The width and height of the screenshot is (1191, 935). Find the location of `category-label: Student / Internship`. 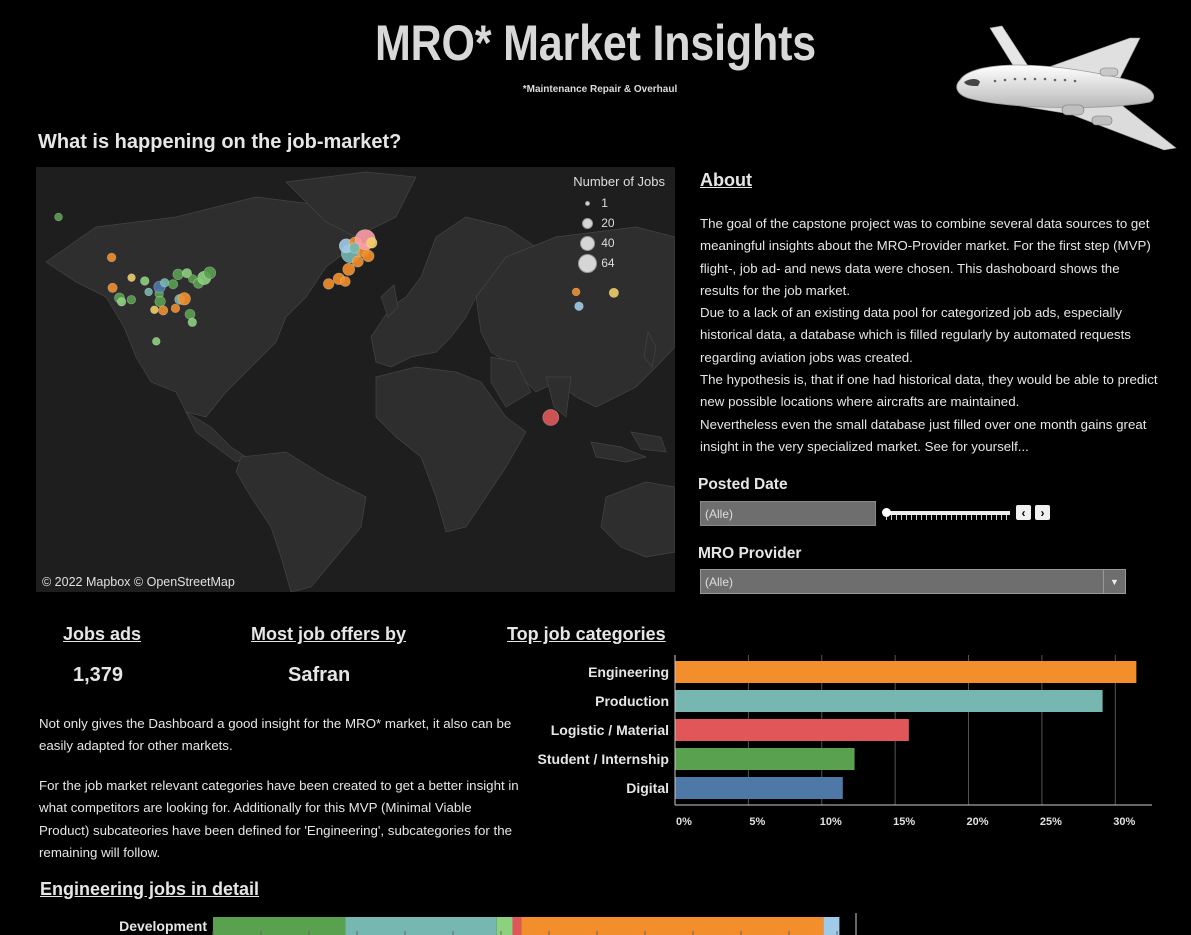

category-label: Student / Internship is located at coordinates (603, 759).